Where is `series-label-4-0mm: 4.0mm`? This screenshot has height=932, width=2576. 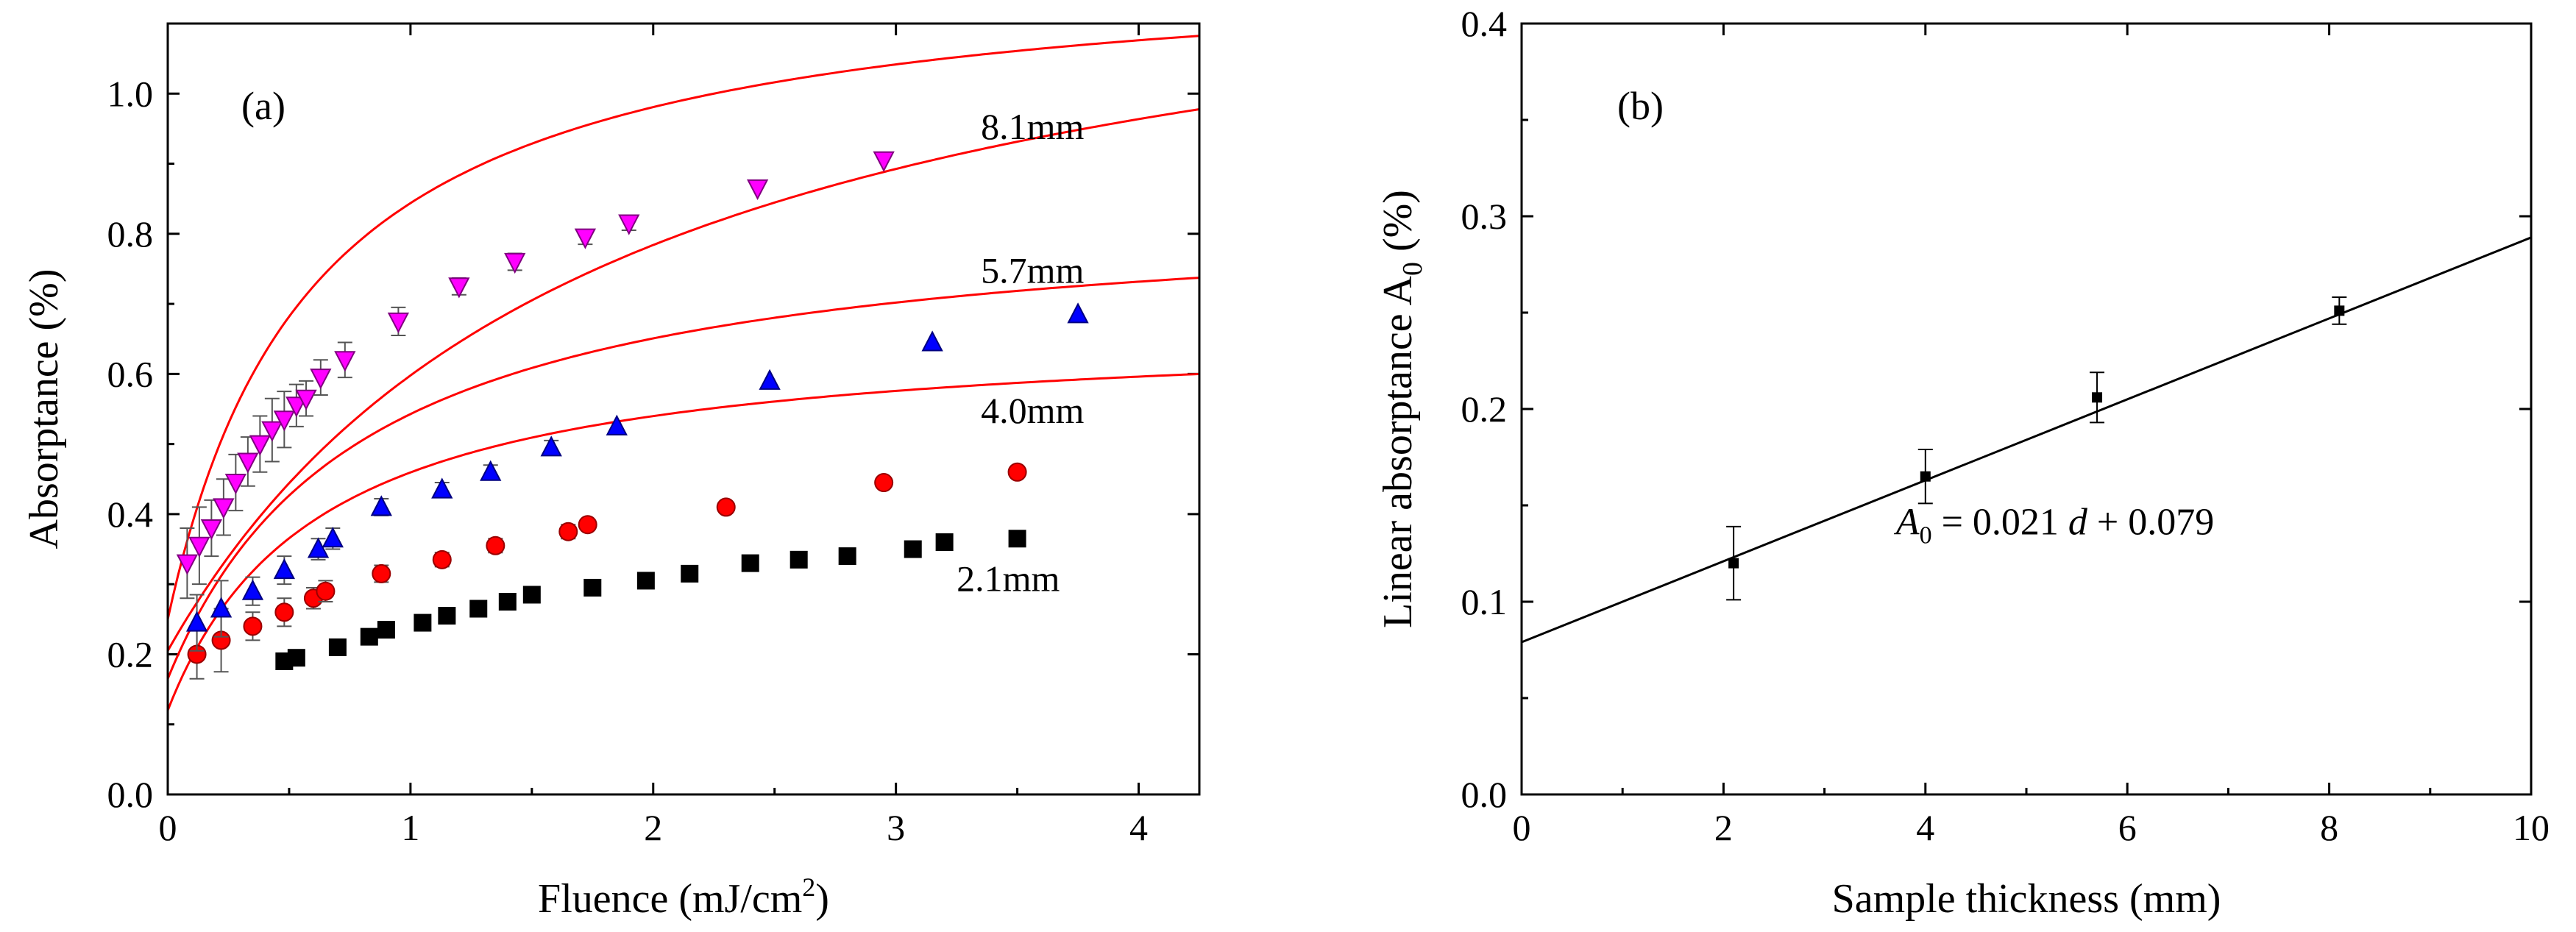 series-label-4-0mm: 4.0mm is located at coordinates (1032, 410).